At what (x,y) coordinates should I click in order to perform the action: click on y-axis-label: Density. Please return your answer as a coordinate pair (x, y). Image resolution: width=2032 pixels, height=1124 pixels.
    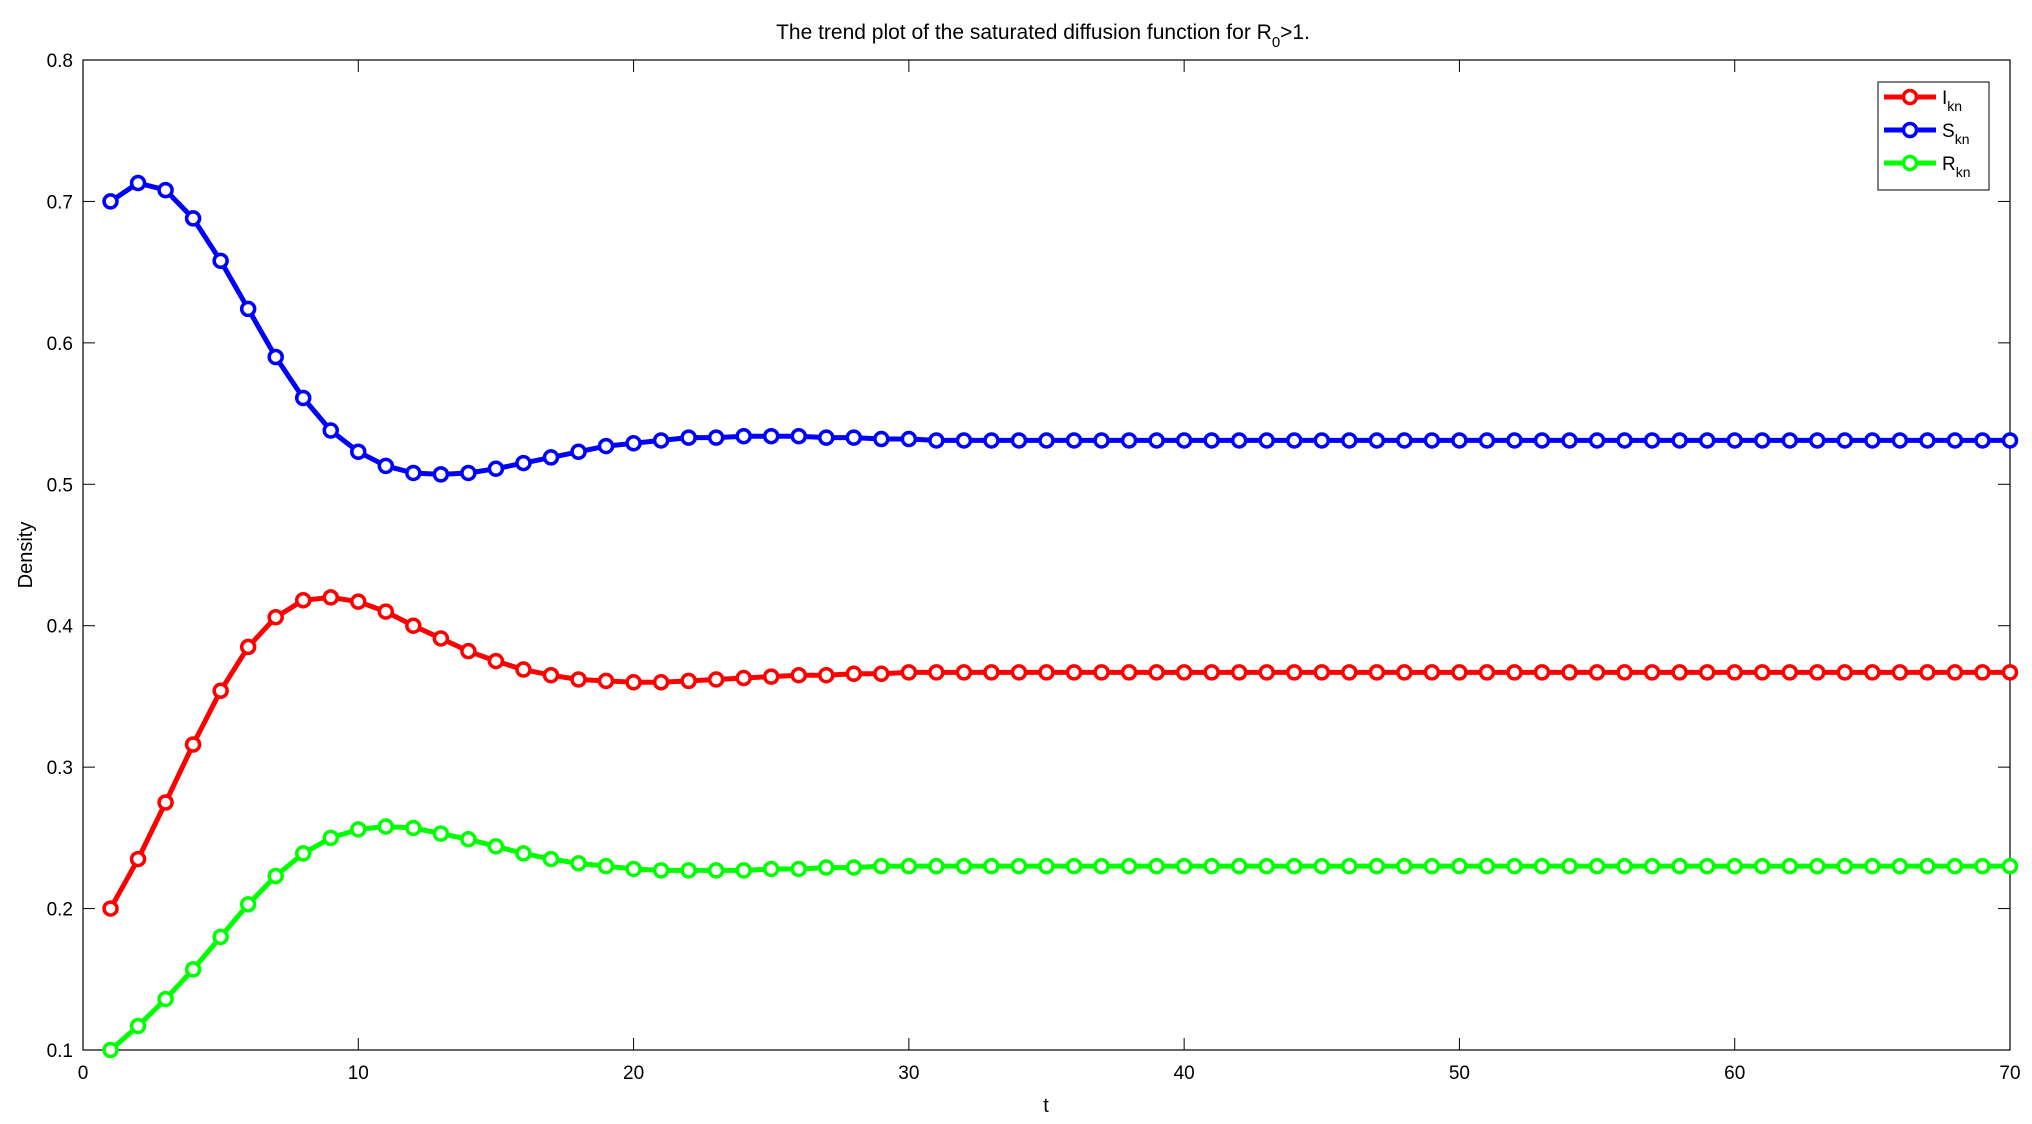
    Looking at the image, I should click on (26, 555).